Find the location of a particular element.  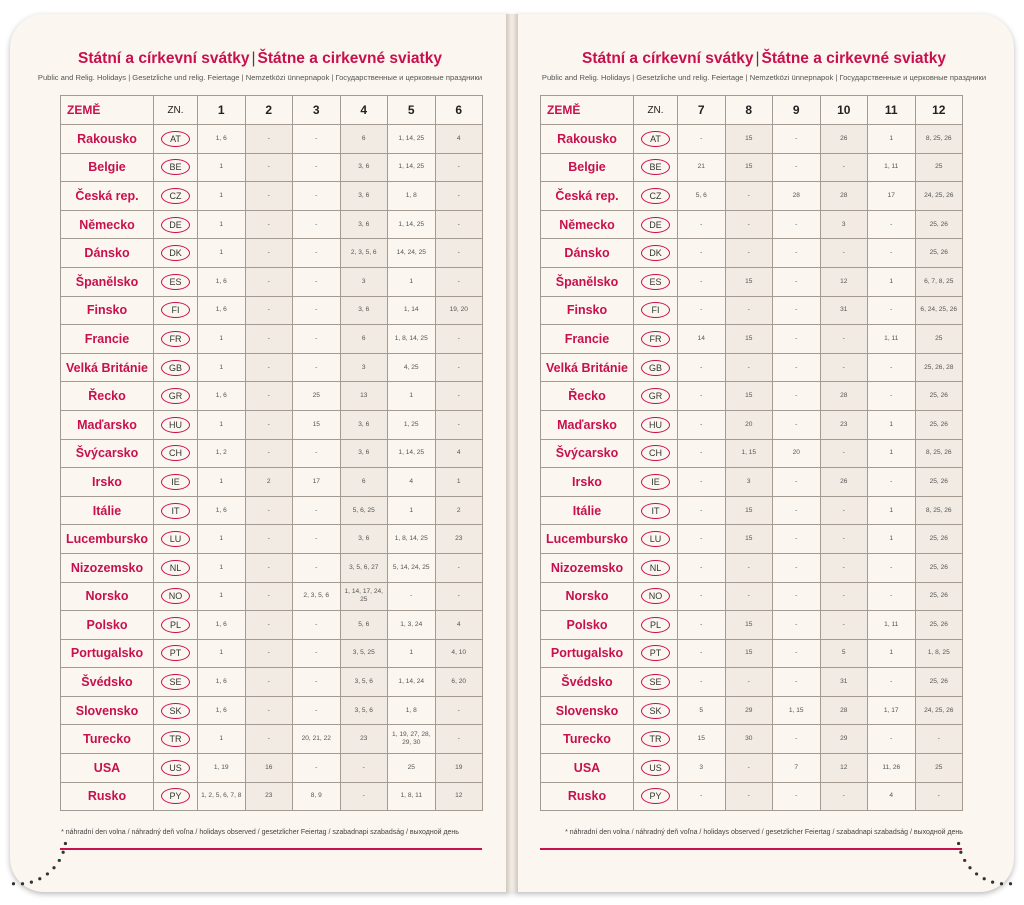

holiday-cell: 2, 3, 5, 6 is located at coordinates (316, 596).